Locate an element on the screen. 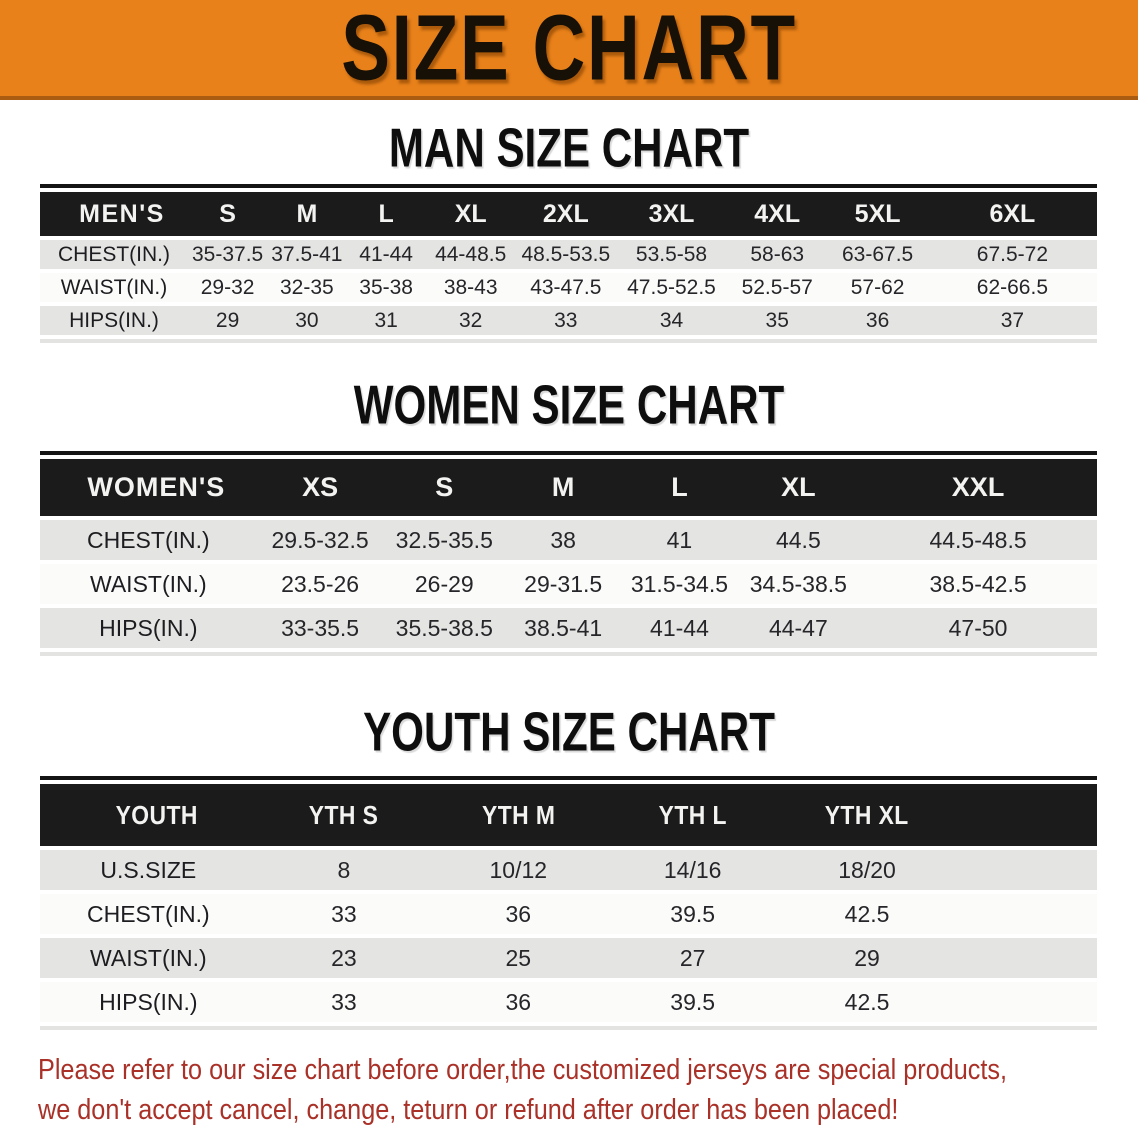 The height and width of the screenshot is (1132, 1138). size-col-header: L is located at coordinates (679, 487).